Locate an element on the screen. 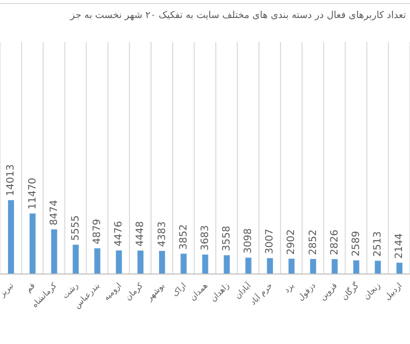 The image size is (410, 344). chart-title: تعداد کاربرهای فعال در دسته بندی های مختلف سایت به تفکیک ۲۰ شهر نخست به جز is located at coordinates (238, 15).